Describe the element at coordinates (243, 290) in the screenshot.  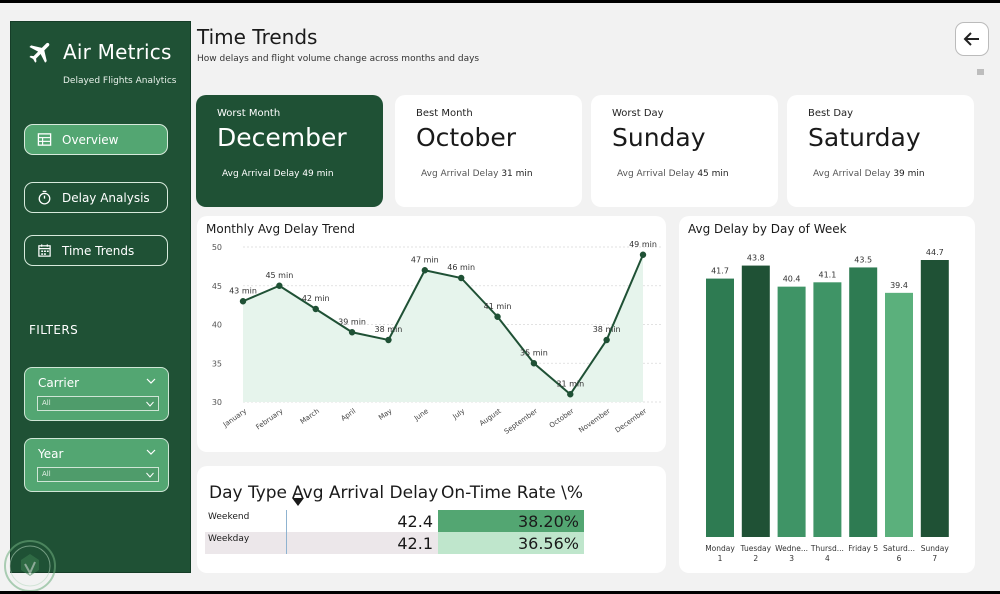
I see `data-label: 43 min` at that location.